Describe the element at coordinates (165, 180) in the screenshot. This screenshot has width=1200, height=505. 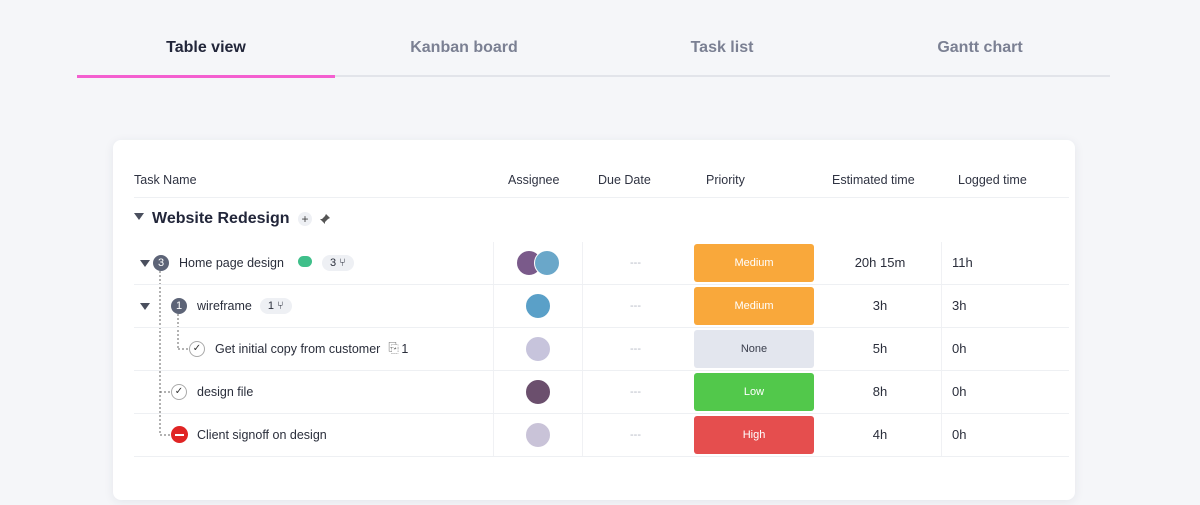
I see `column-header: Task Name` at that location.